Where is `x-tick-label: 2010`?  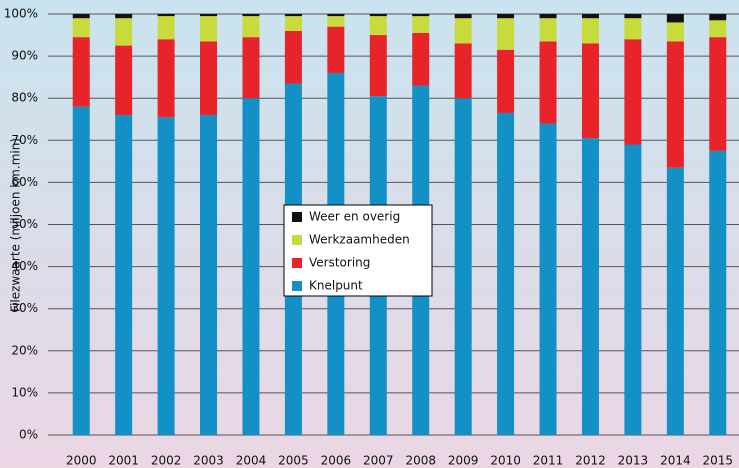
x-tick-label: 2010 is located at coordinates (505, 461).